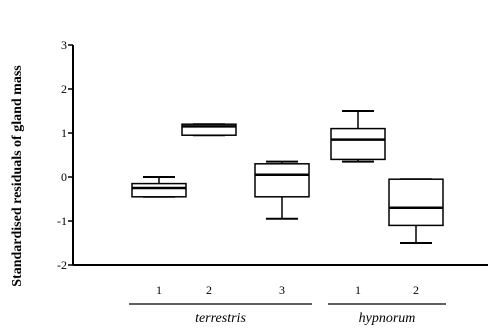 This screenshot has height=328, width=491. What do you see at coordinates (282, 290) in the screenshot?
I see `x-tick-label: 3` at bounding box center [282, 290].